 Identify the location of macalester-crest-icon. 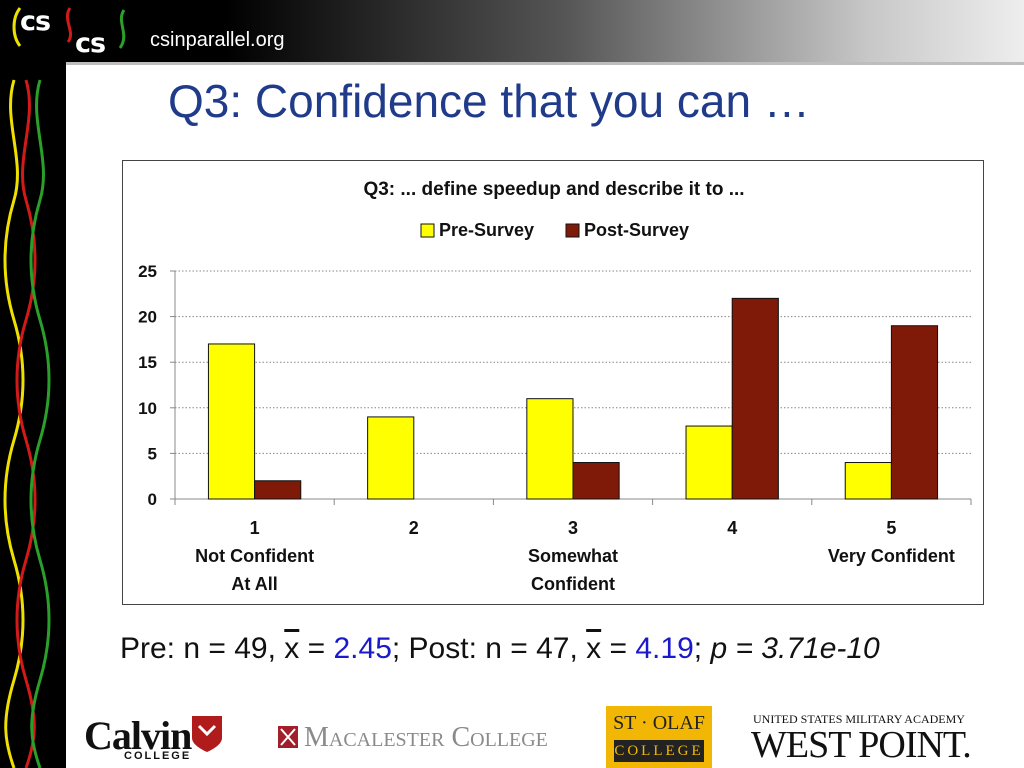
(288, 737).